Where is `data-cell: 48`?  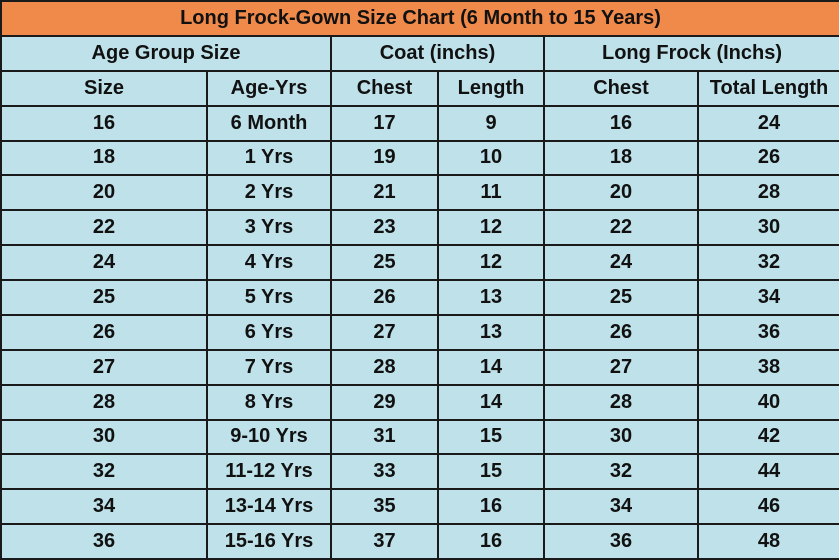 data-cell: 48 is located at coordinates (768, 541).